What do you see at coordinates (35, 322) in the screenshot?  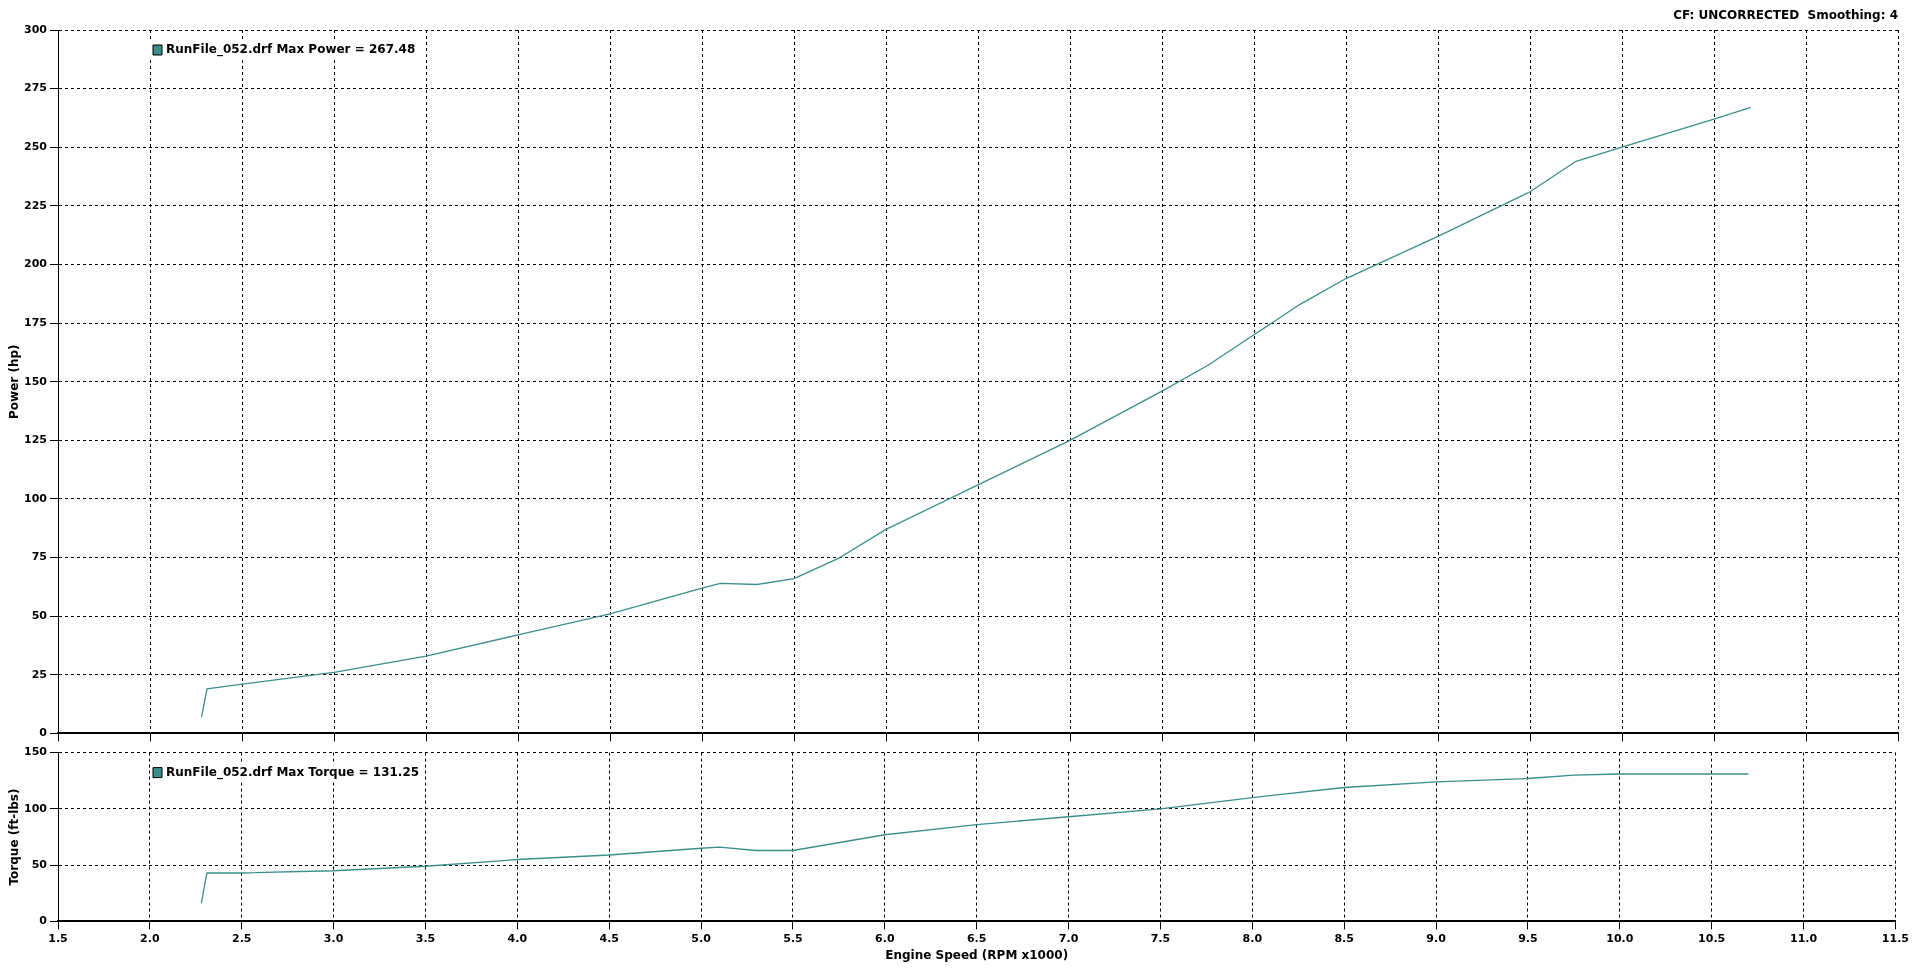 I see `y-tick-label: 175` at bounding box center [35, 322].